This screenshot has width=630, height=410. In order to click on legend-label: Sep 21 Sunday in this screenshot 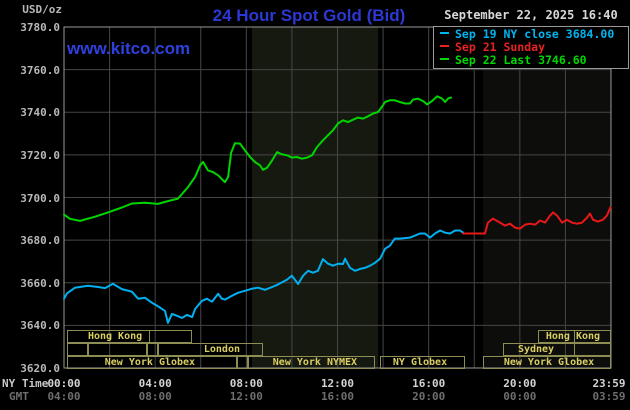, I will do `click(500, 47)`.